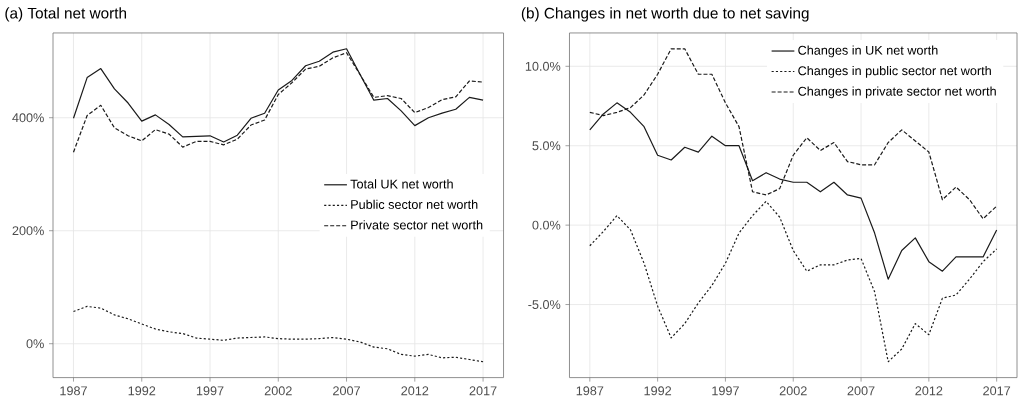  Describe the element at coordinates (546, 225) in the screenshot. I see `y-tick-label: 0.0%` at that location.